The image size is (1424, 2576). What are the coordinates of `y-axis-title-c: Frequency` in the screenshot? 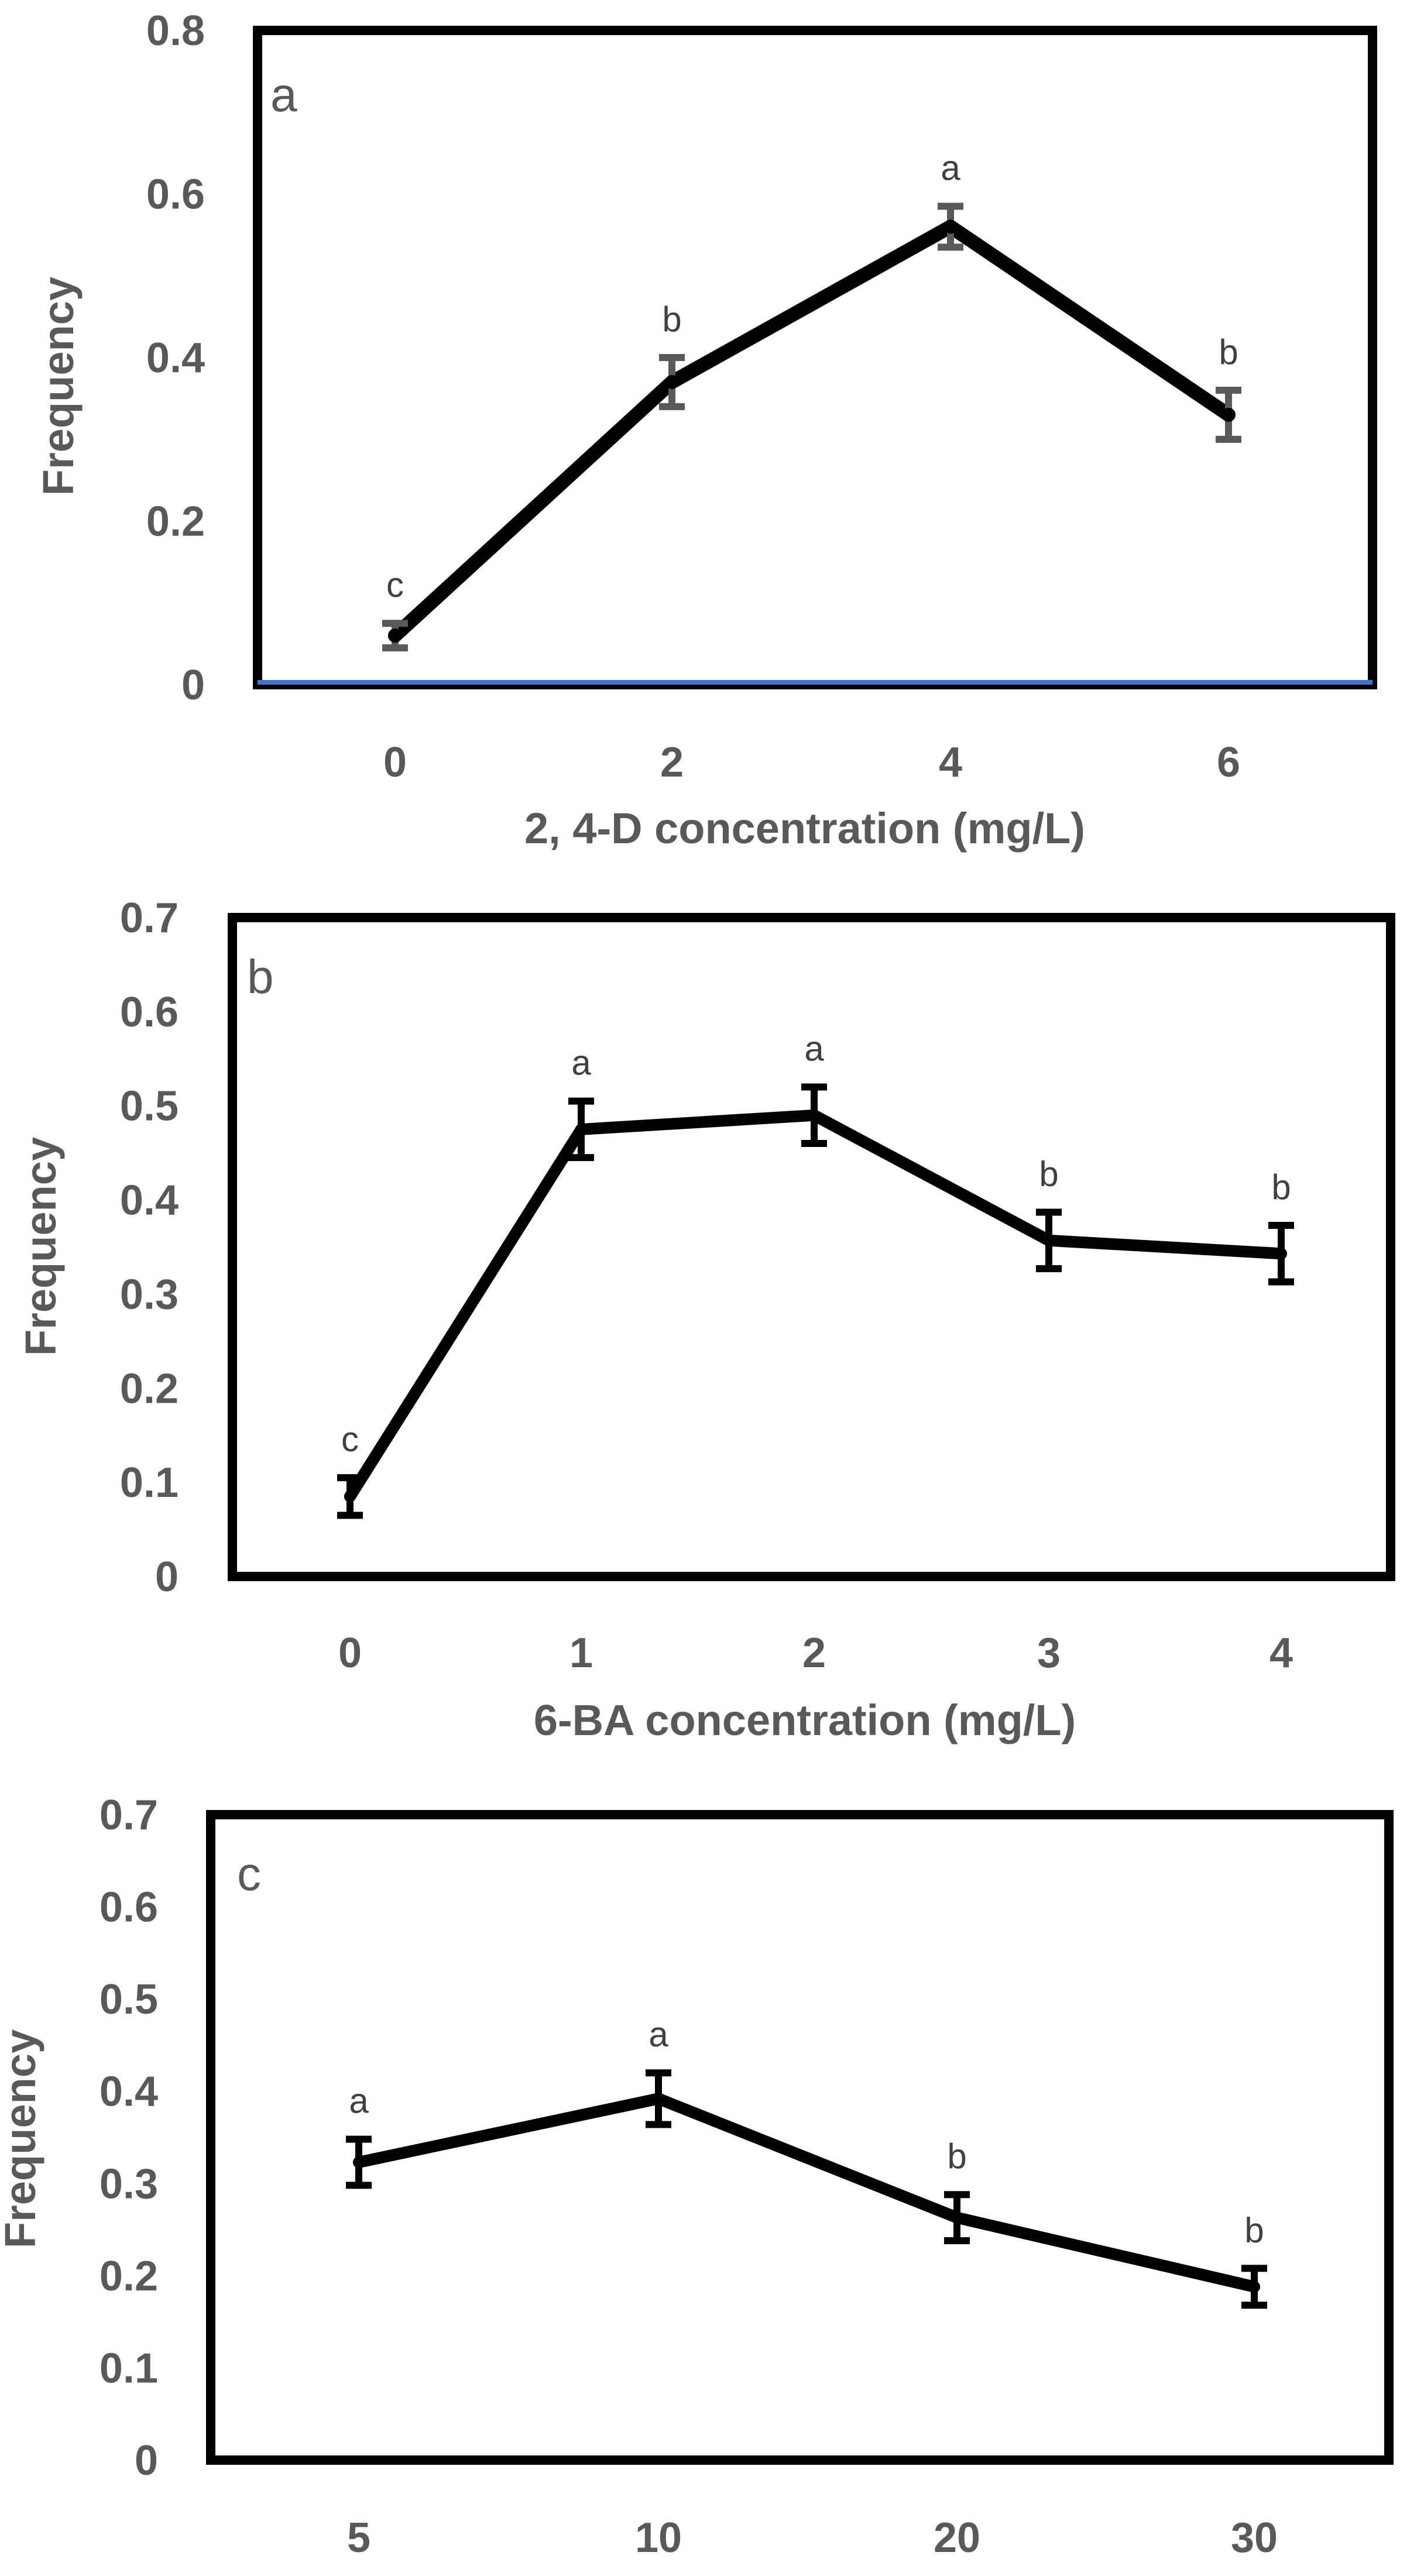 It's located at (22, 2138).